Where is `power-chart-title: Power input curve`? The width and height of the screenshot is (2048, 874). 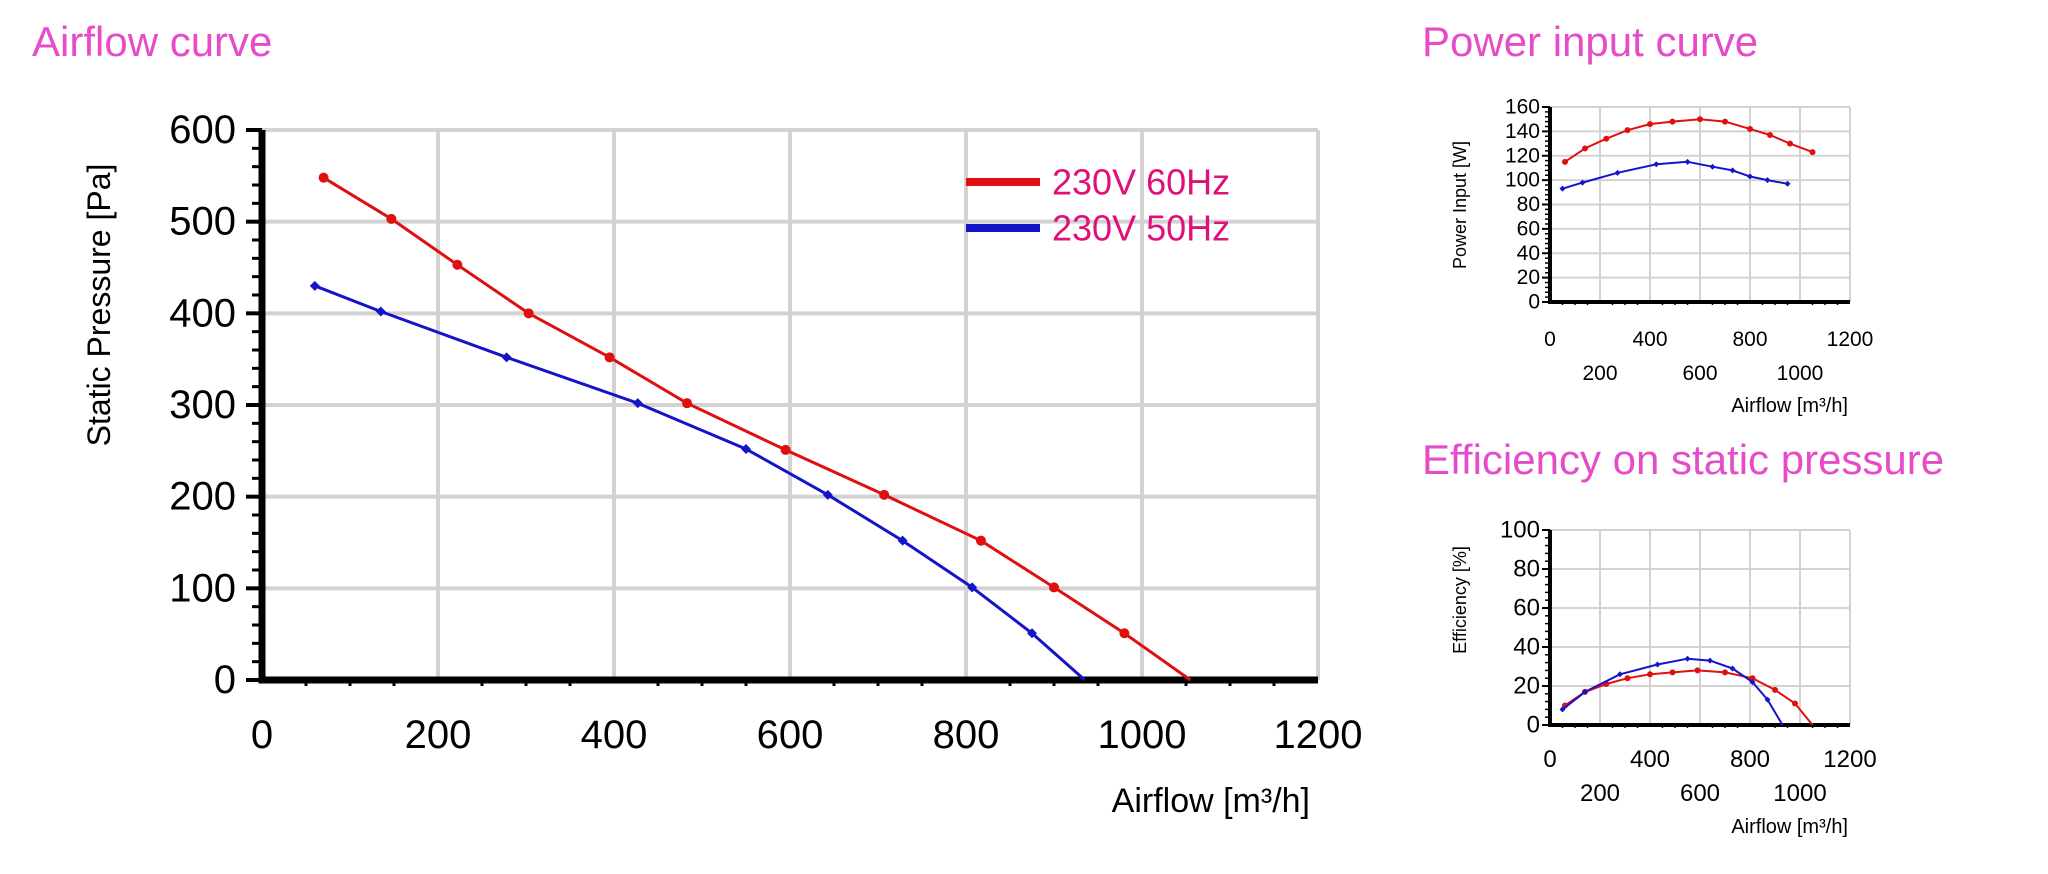
power-chart-title: Power input curve is located at coordinates (1590, 41).